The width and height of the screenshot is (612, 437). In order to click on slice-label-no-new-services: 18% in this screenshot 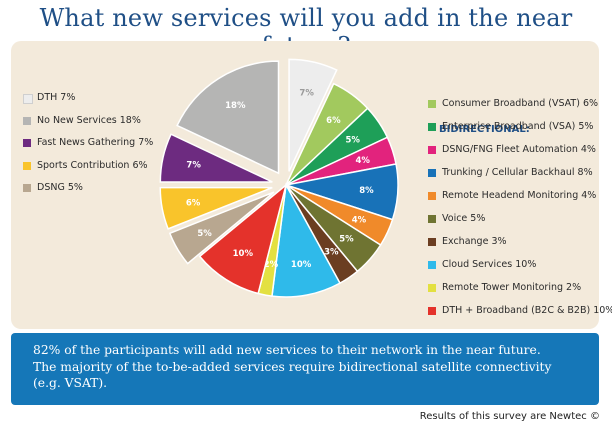, I will do `click(235, 106)`.